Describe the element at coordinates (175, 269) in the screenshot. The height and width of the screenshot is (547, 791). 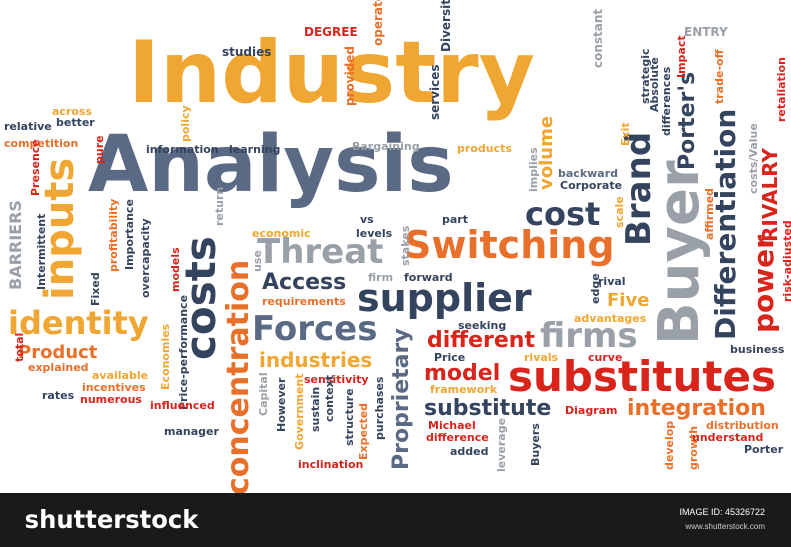
I see `word-models: models` at that location.